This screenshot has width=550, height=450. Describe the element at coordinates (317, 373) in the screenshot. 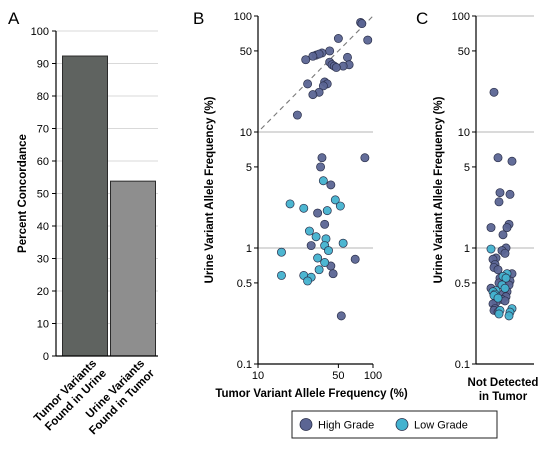

I see `panel-b-x-ticks: 10 50 100` at that location.